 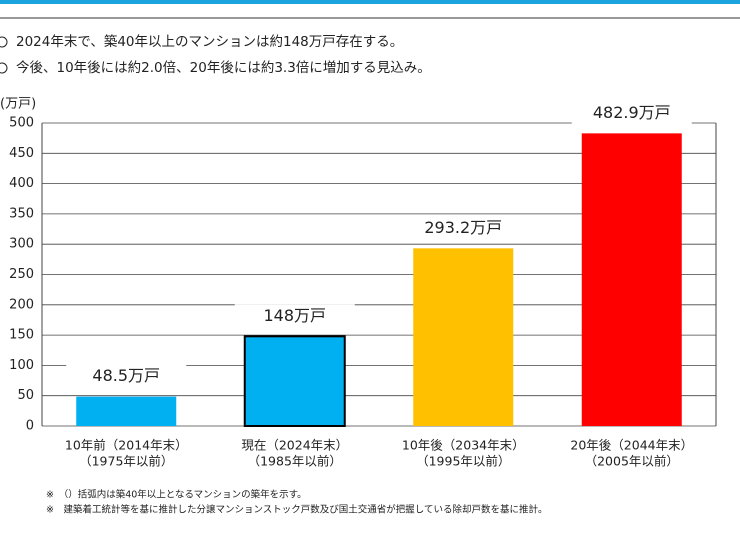 What do you see at coordinates (294, 445) in the screenshot?
I see `x-tick-label: 現在（2024年末）` at bounding box center [294, 445].